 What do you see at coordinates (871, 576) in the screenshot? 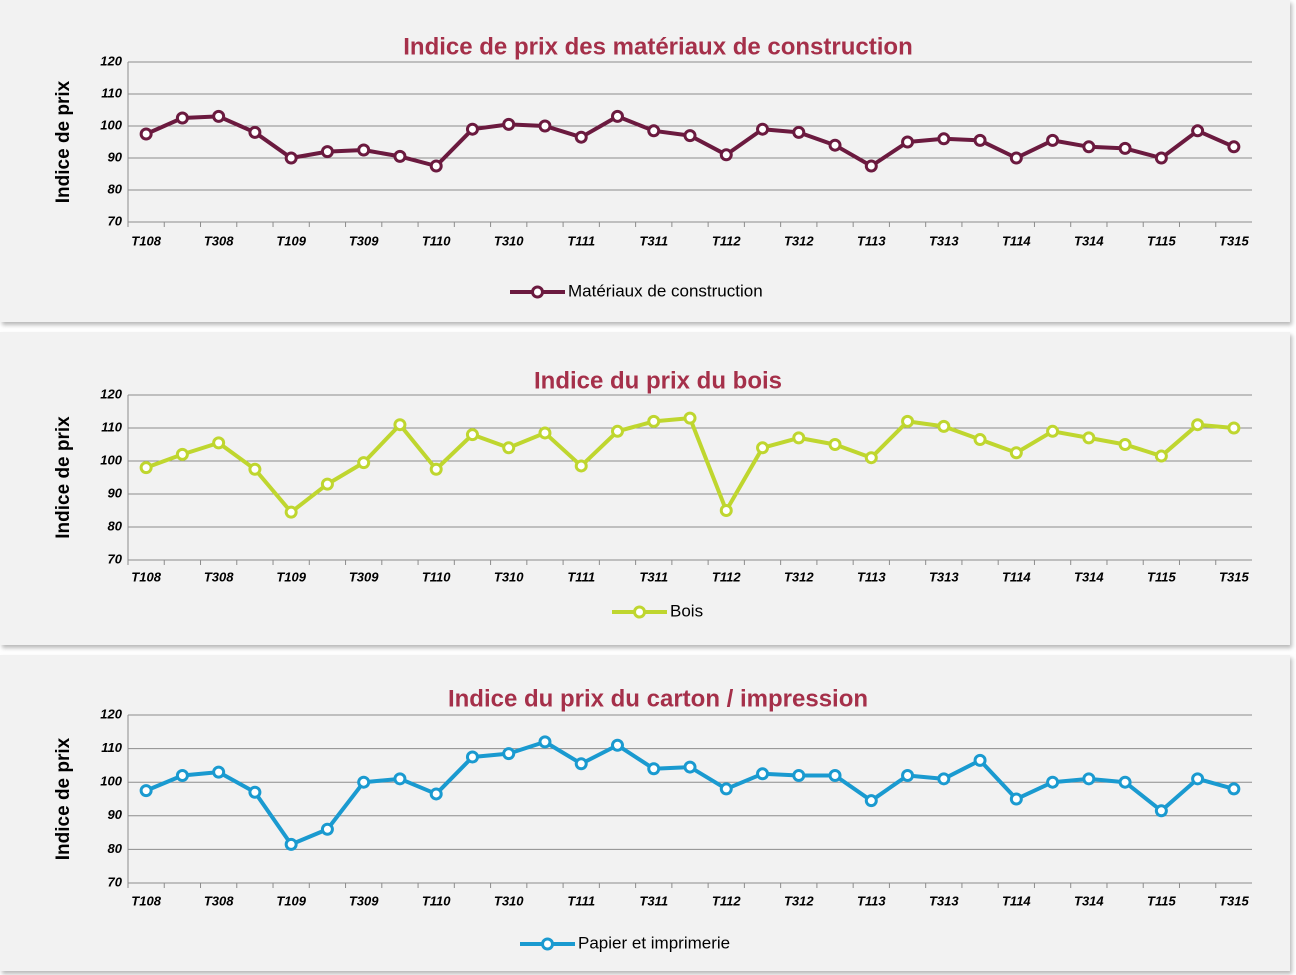
I see `x-tick-label: T113` at bounding box center [871, 576].